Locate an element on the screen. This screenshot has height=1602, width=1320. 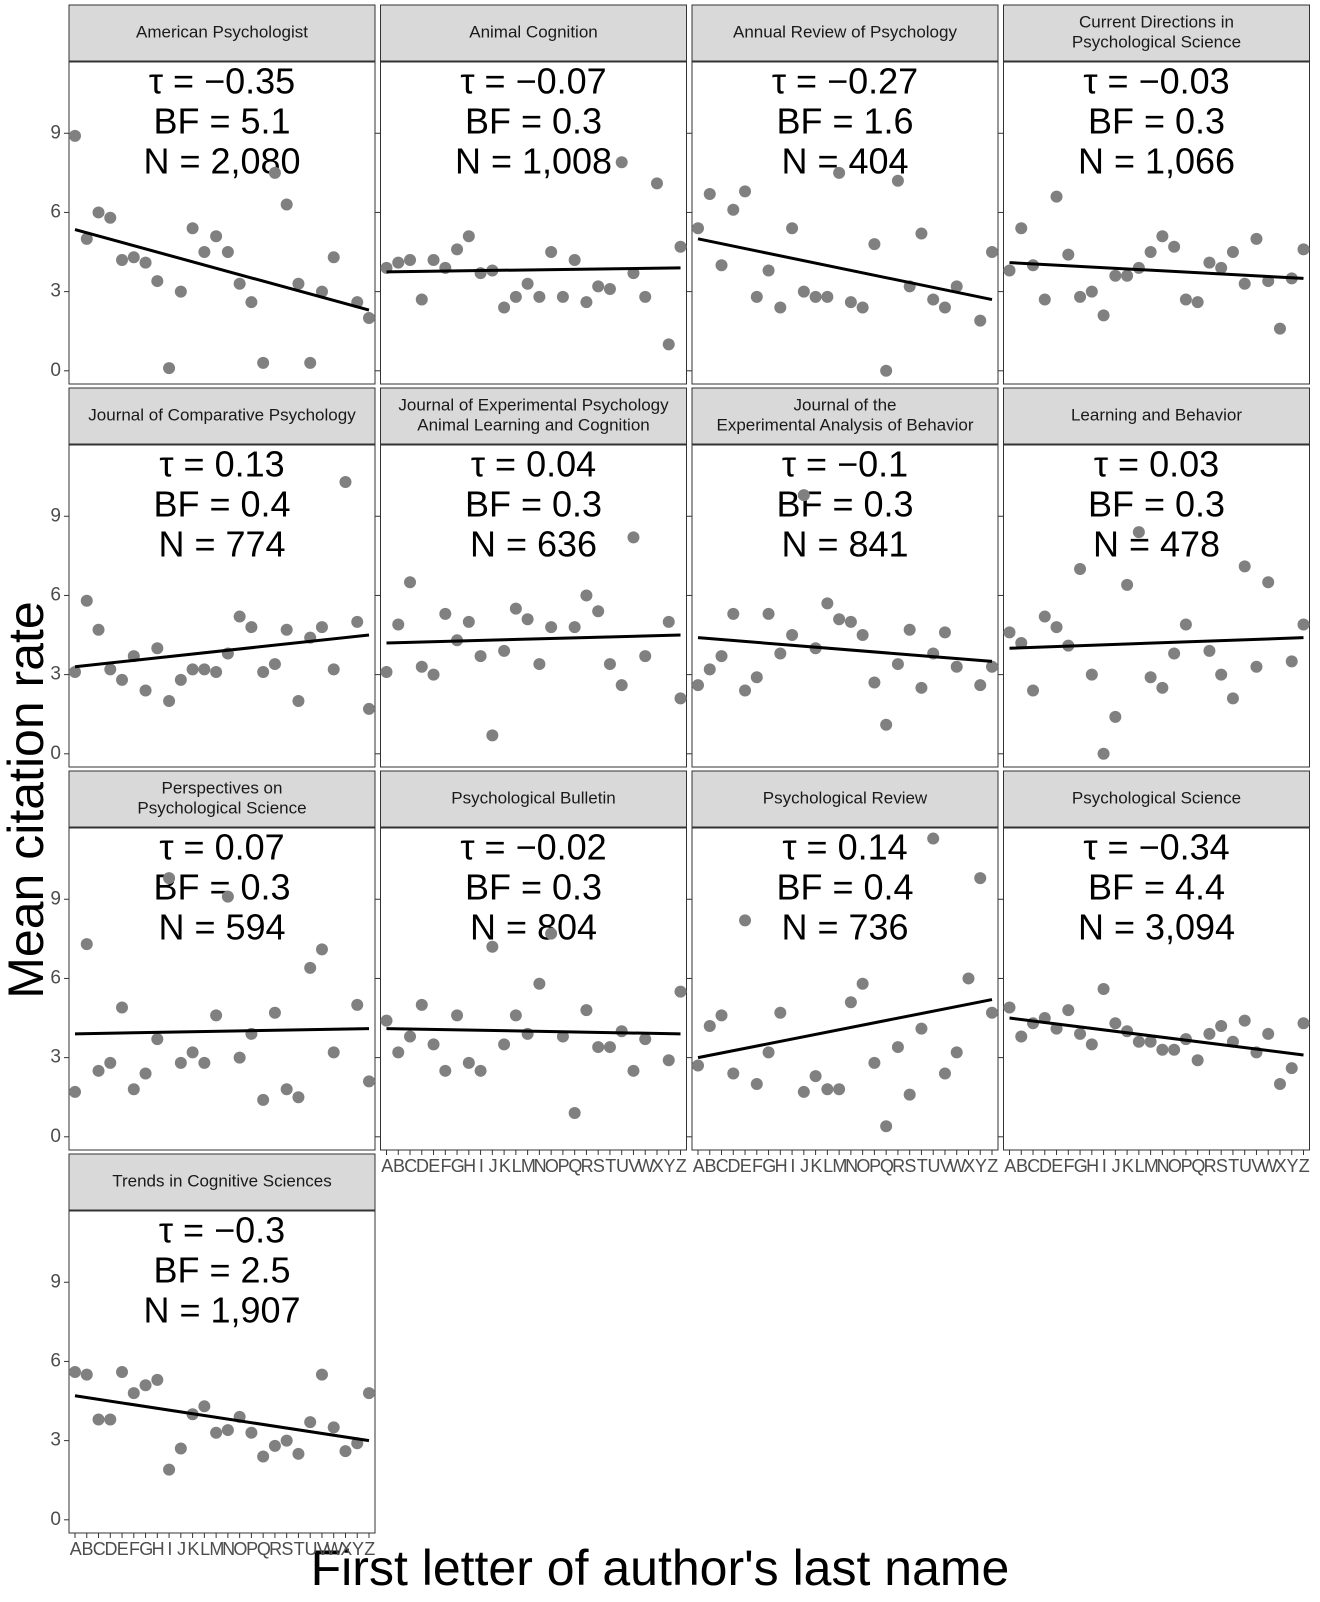
annotation: τ = −0.03 is located at coordinates (1156, 81).